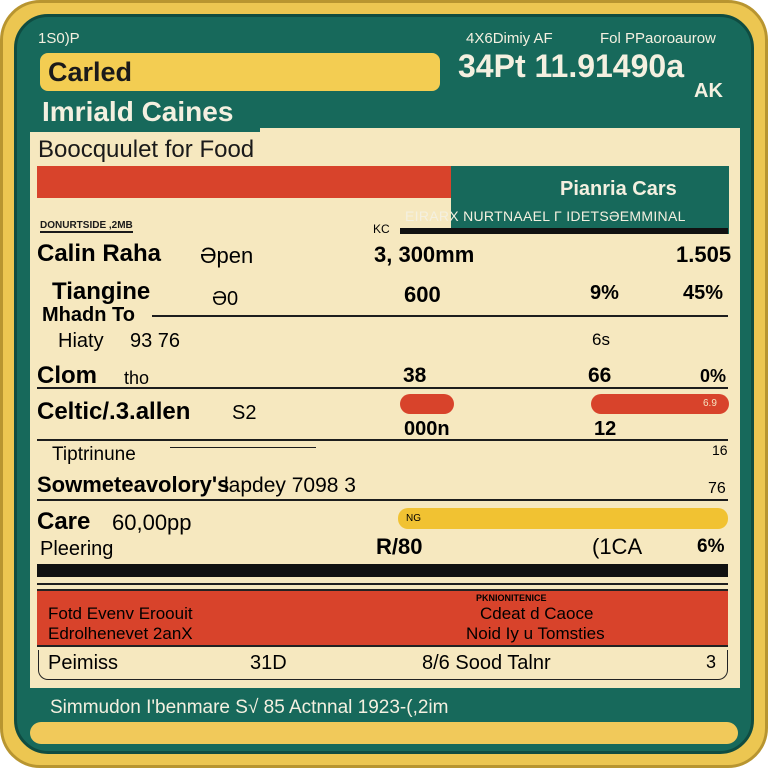 This screenshot has width=768, height=768. I want to click on summary-label: Peimiss, so click(83, 663).